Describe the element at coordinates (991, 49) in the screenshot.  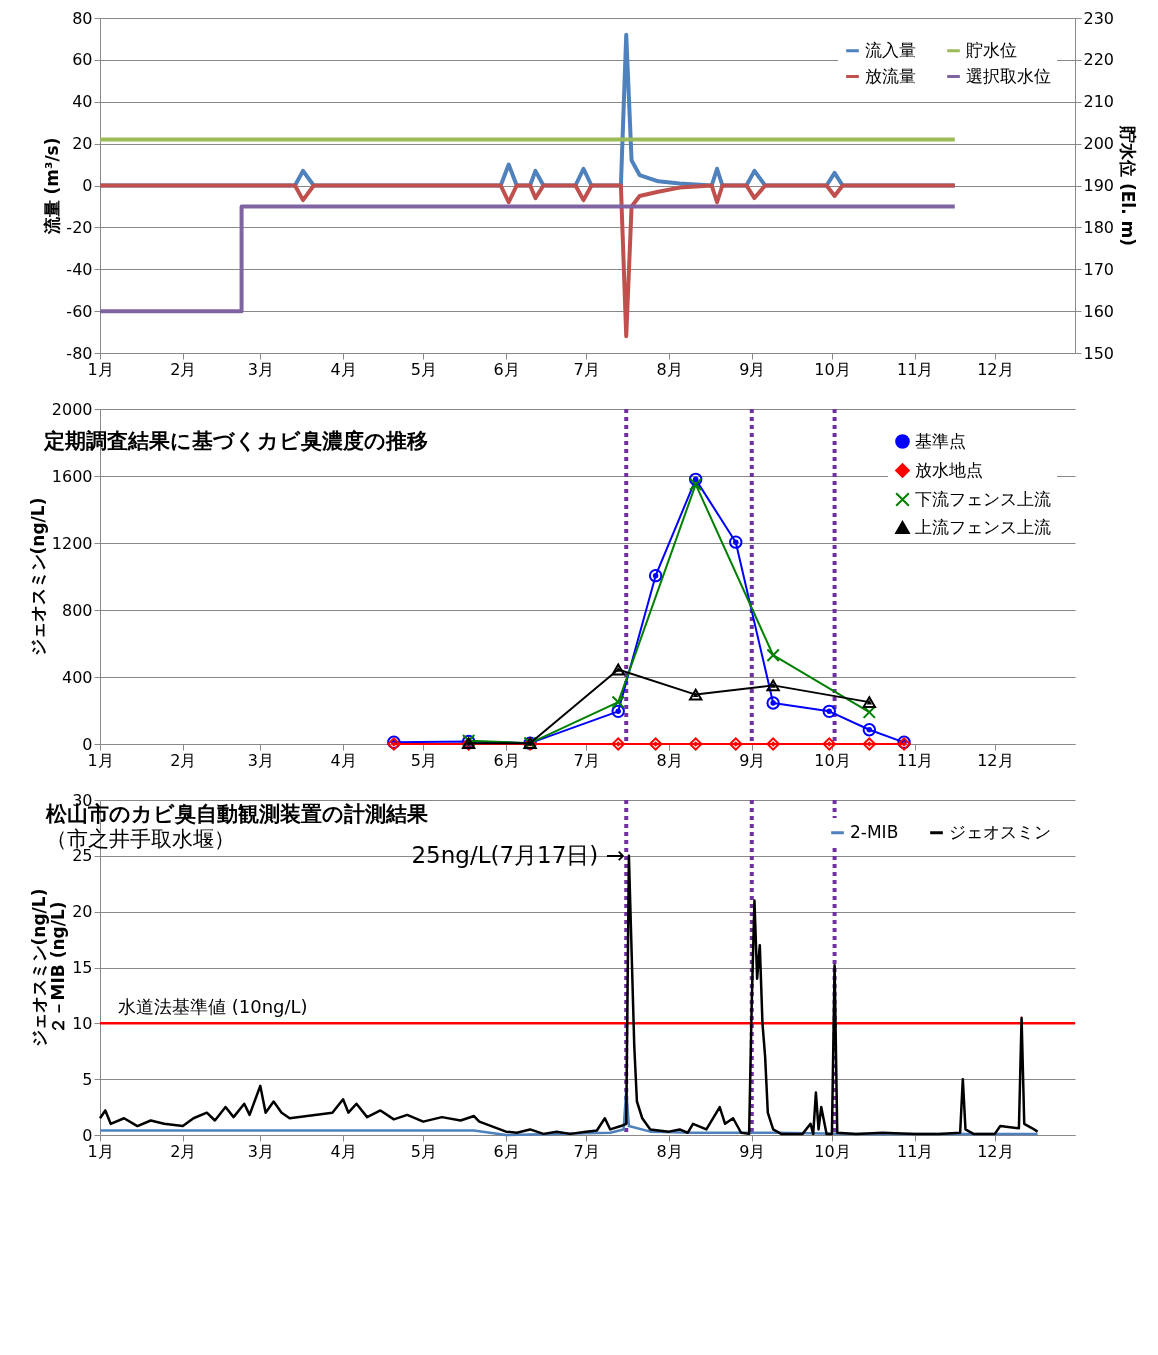
I see `legend-label: 貯水位` at that location.